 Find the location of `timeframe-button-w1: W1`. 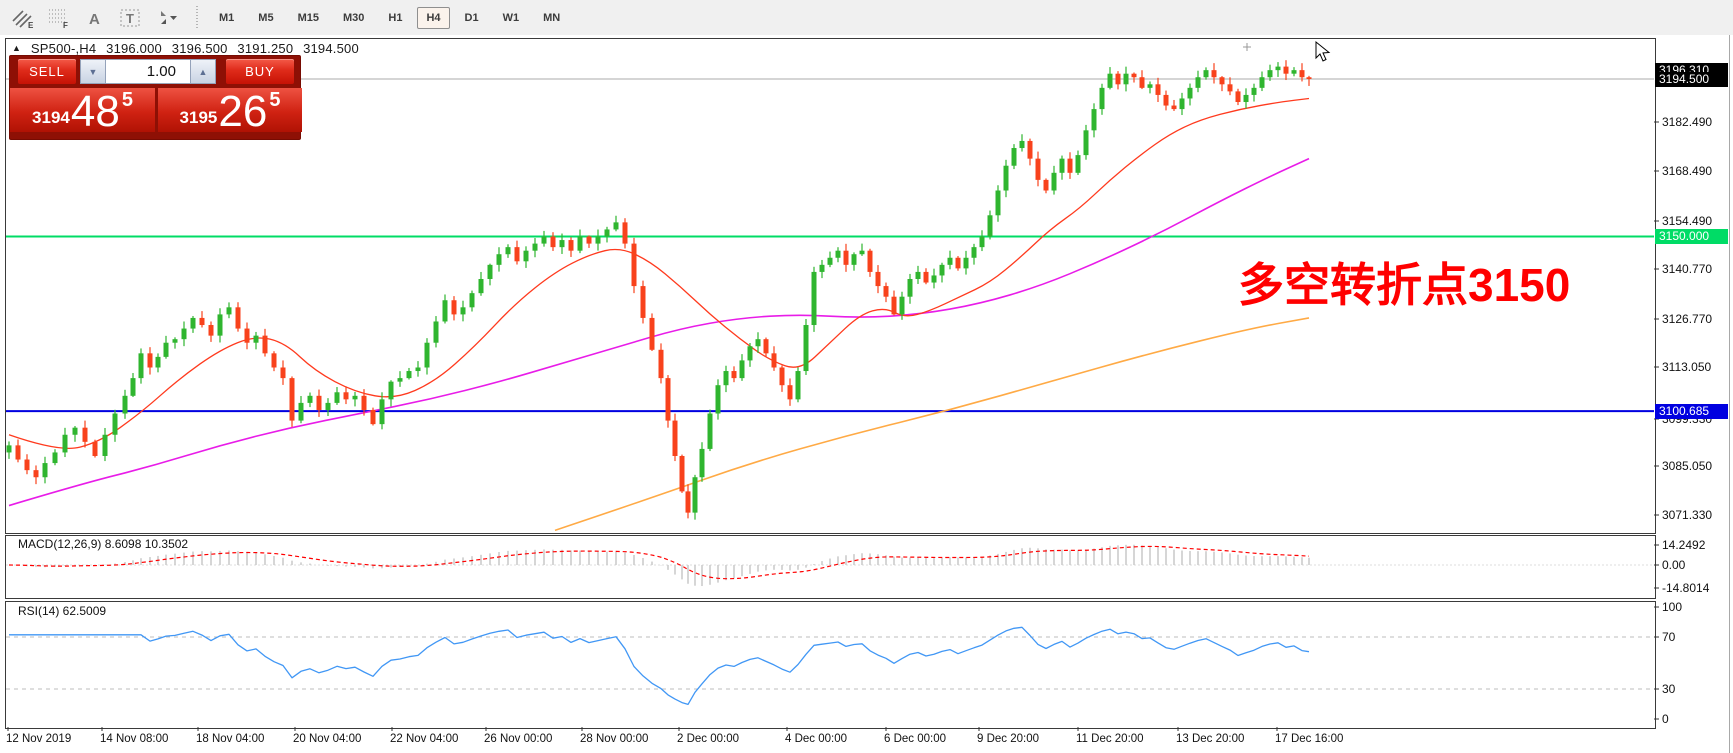

timeframe-button-w1: W1 is located at coordinates (511, 18).